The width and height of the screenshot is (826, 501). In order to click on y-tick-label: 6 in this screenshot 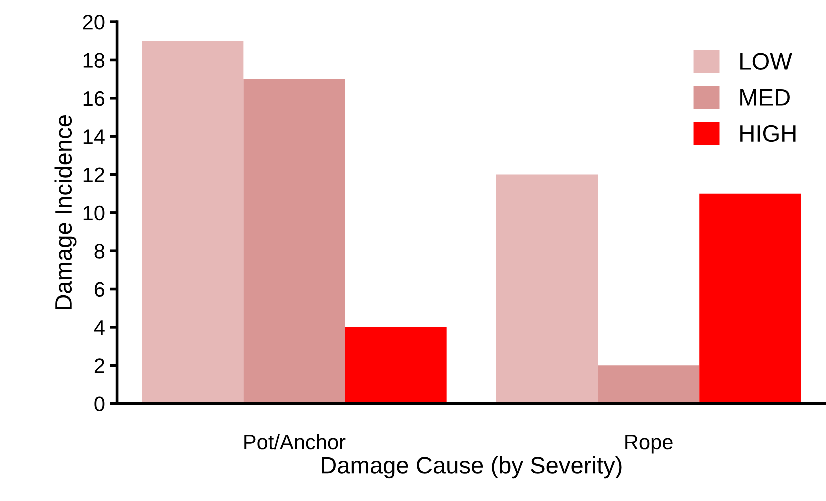, I will do `click(99, 290)`.